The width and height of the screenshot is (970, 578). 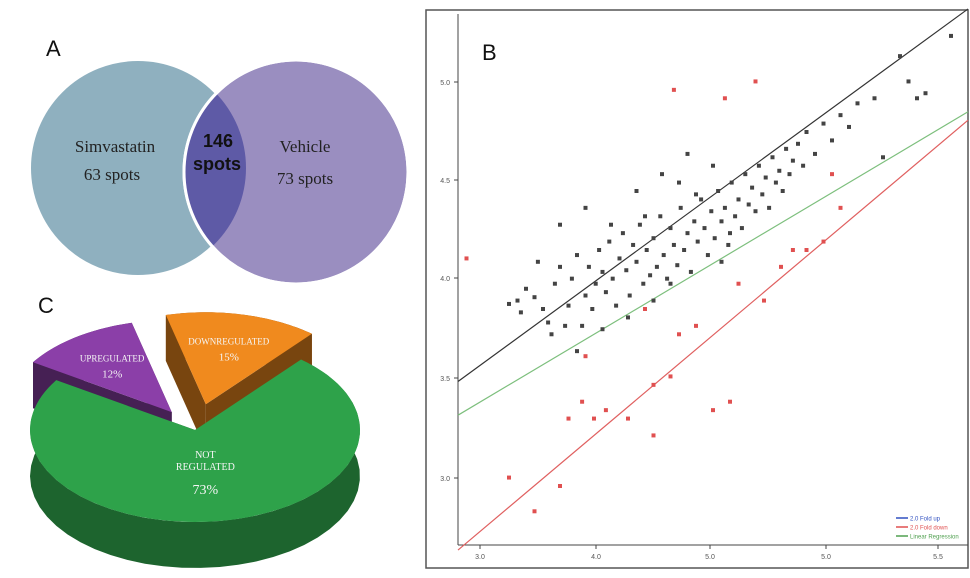 I want to click on y-tick-label: 5.0, so click(x=445, y=83).